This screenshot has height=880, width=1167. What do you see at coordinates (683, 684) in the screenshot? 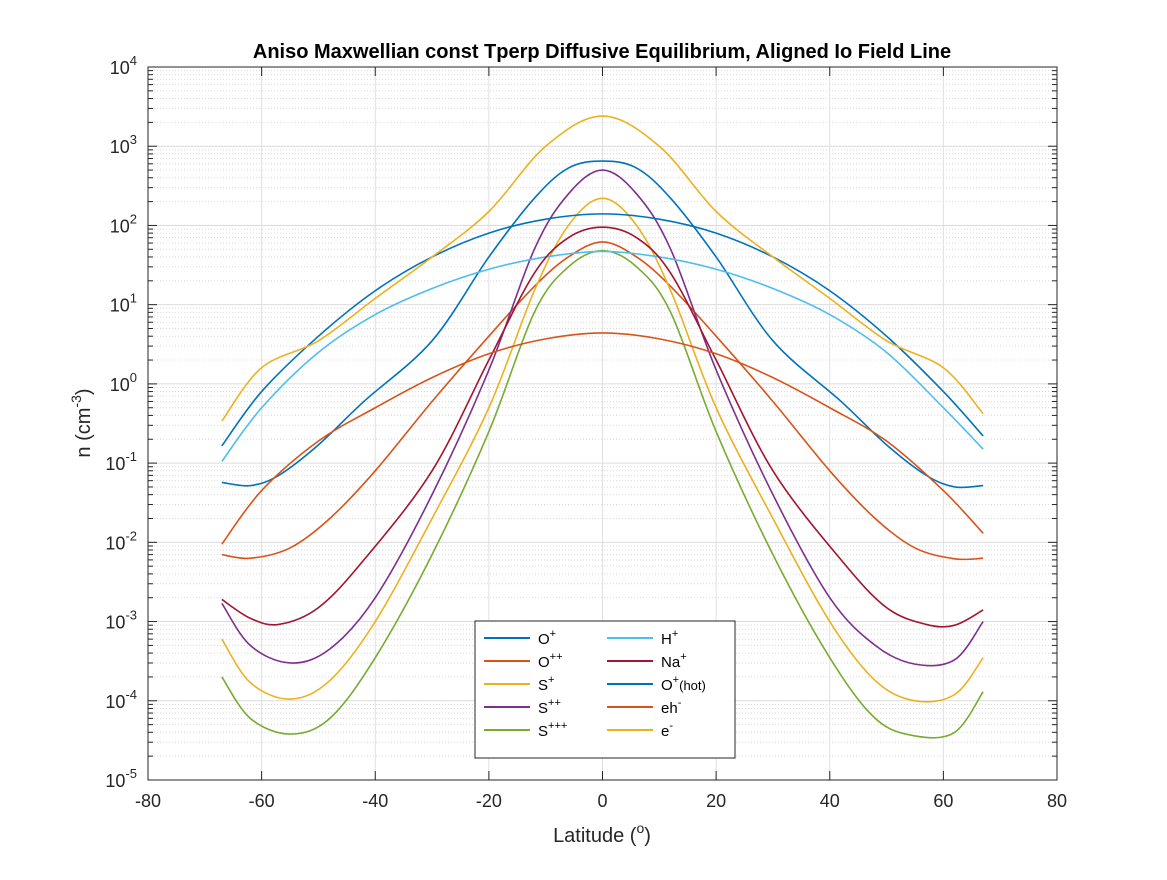
I see `legend-label-oplus-hot-: O+(hot)` at bounding box center [683, 684].